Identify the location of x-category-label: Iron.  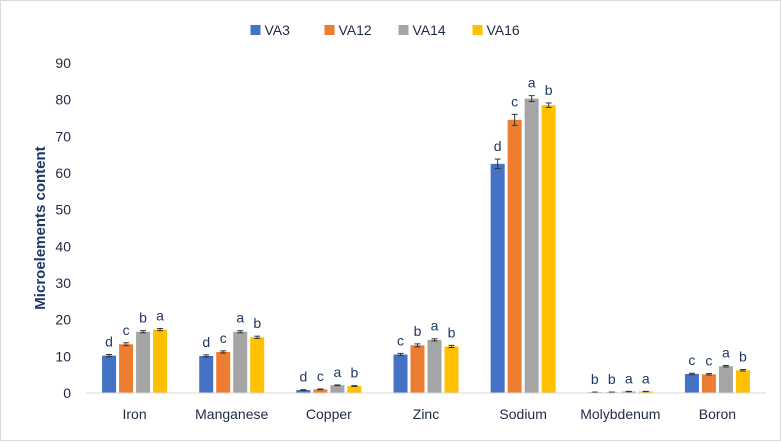
(135, 414).